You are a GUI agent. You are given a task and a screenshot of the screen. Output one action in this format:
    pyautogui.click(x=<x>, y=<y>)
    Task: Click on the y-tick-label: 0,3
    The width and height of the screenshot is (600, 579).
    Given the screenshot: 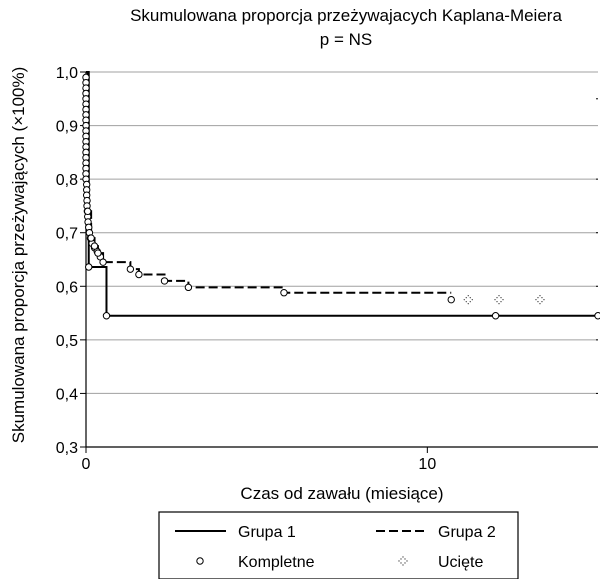 What is the action you would take?
    pyautogui.click(x=67, y=448)
    